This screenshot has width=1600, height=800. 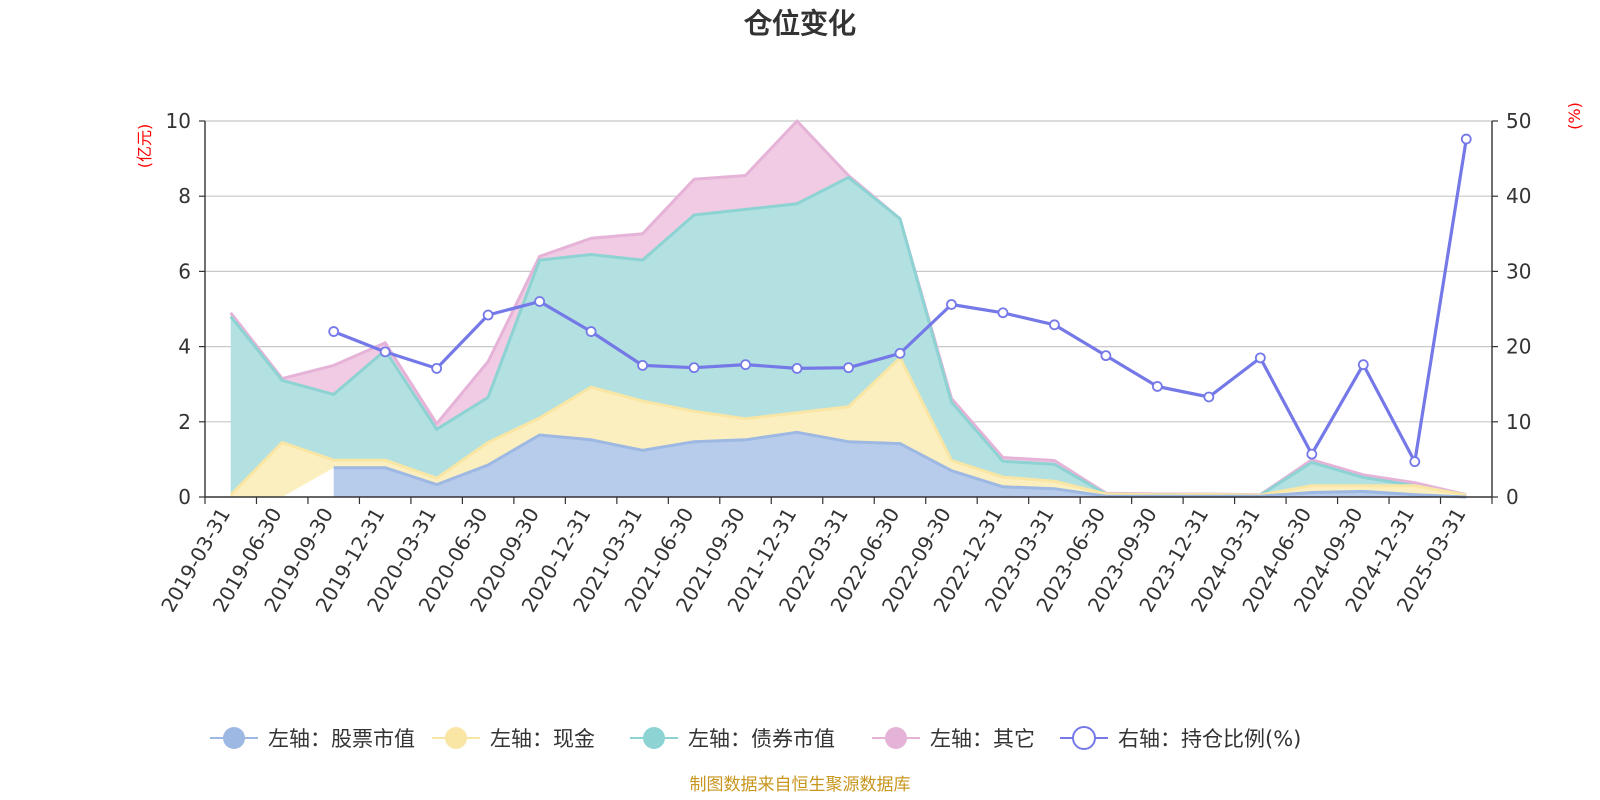 What do you see at coordinates (1574, 116) in the screenshot?
I see `y-right-unit-label: (%)` at bounding box center [1574, 116].